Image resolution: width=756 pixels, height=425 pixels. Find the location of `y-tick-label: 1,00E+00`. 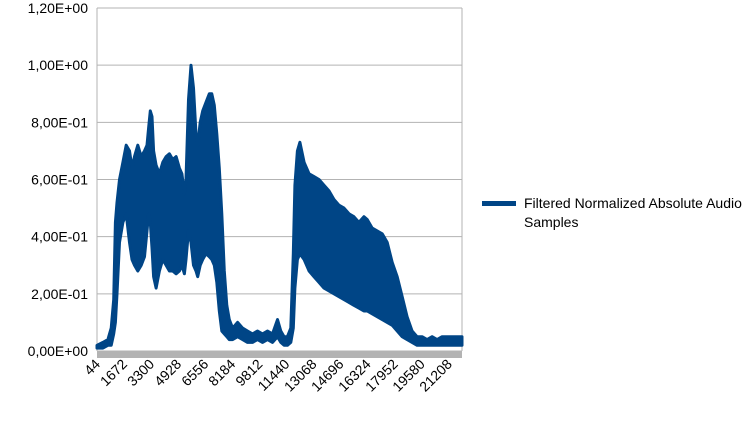

y-tick-label: 1,00E+00 is located at coordinates (58, 65).